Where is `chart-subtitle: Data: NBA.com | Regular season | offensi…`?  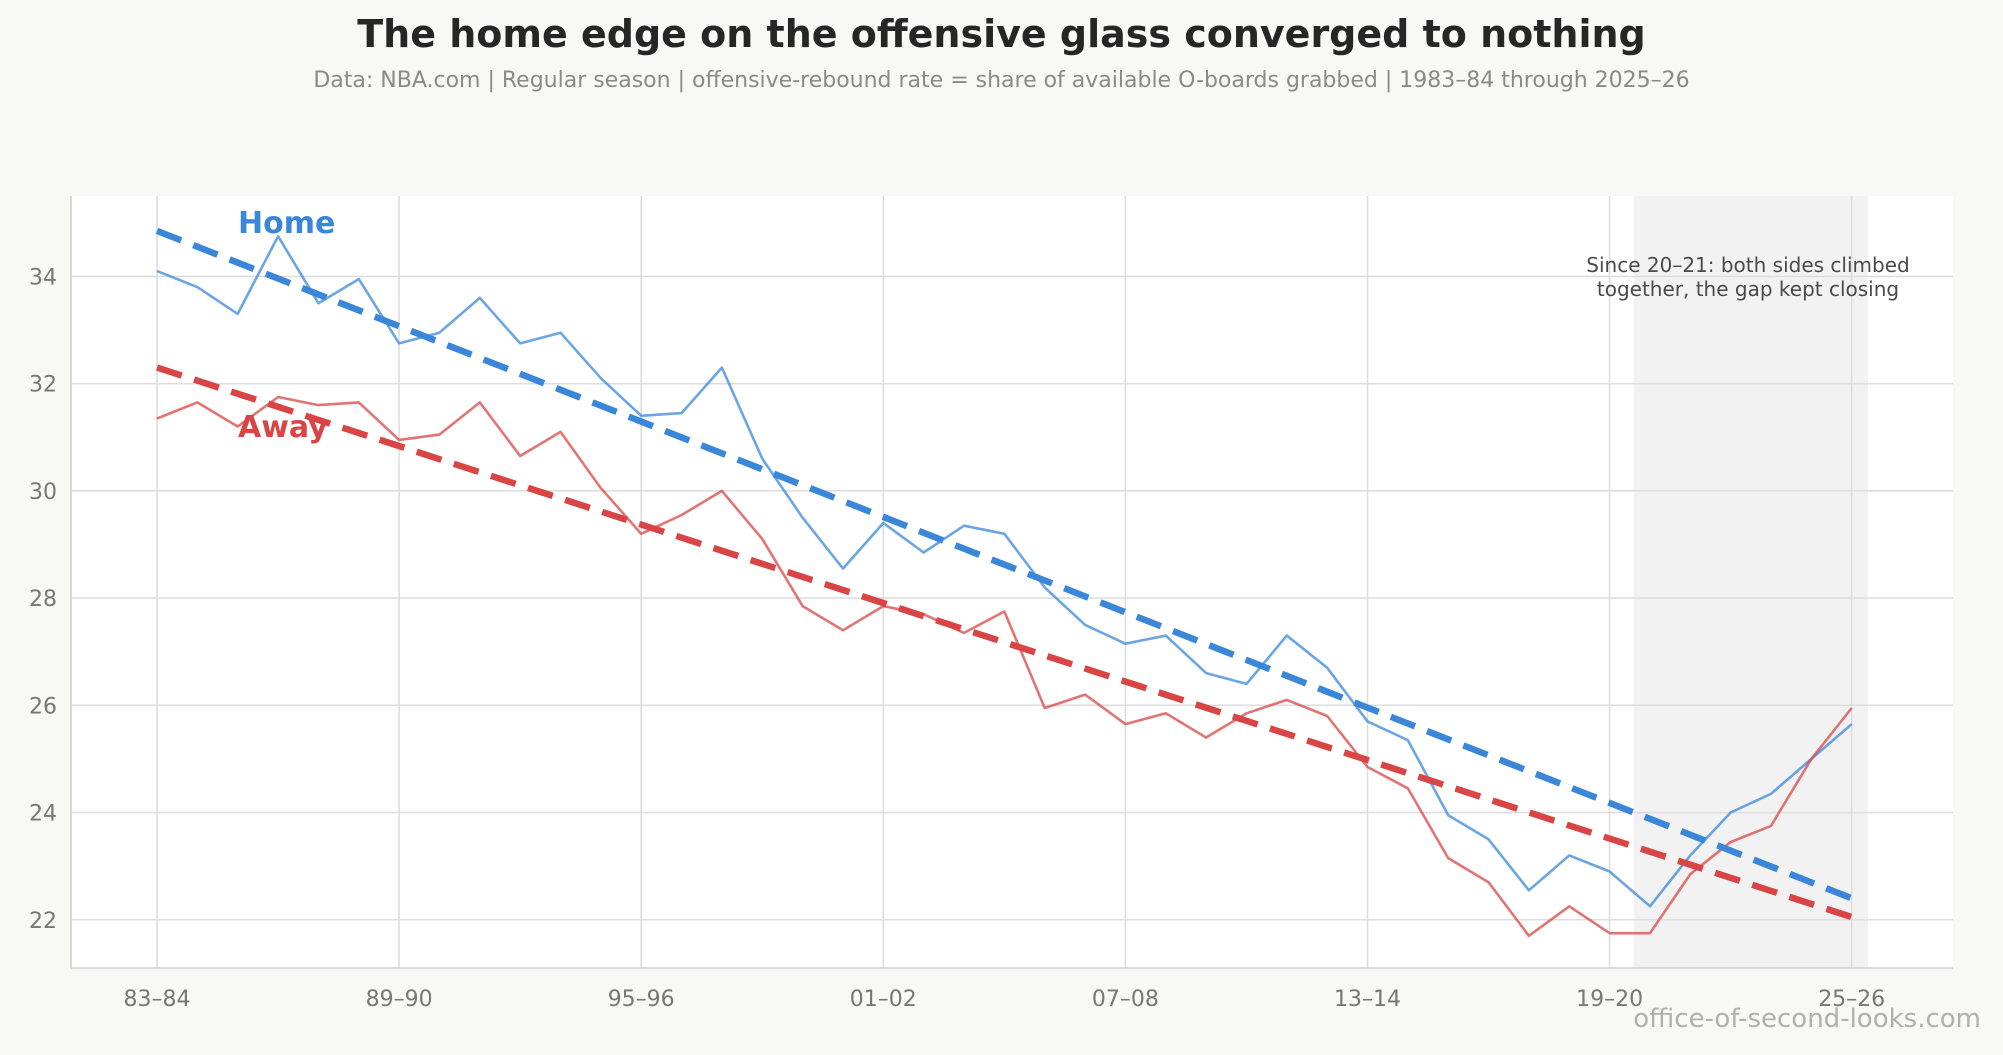
chart-subtitle: Data: NBA.com | Regular season | offensi… is located at coordinates (1001, 80).